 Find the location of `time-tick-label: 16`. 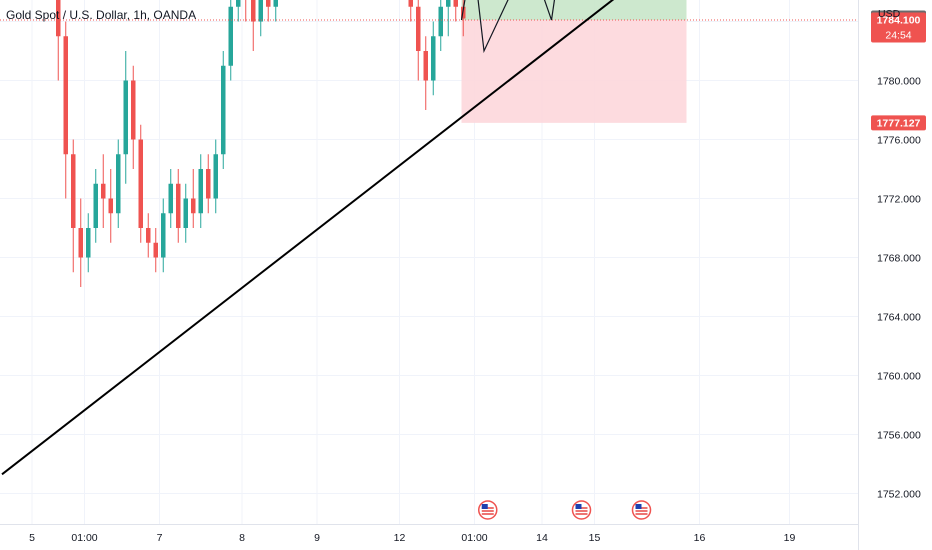

time-tick-label: 16 is located at coordinates (700, 538).